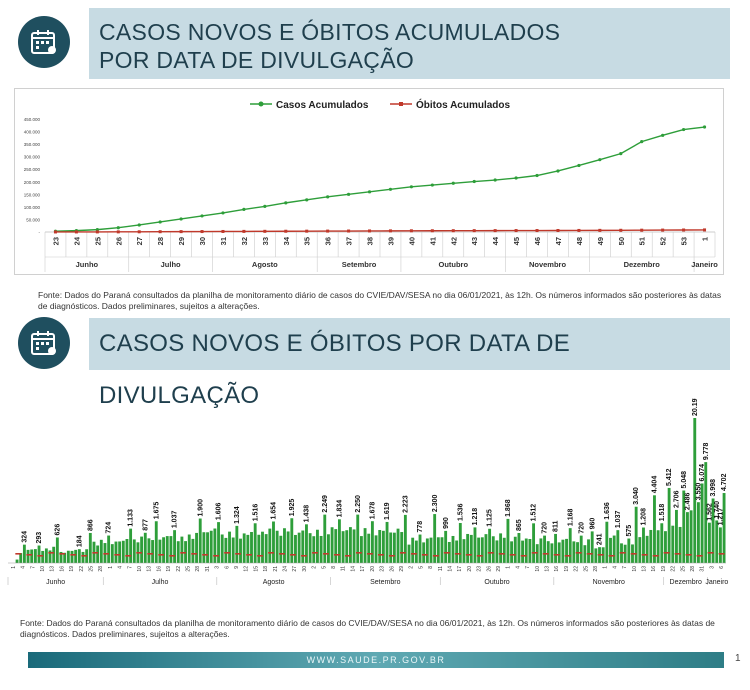 The image size is (750, 690). Describe the element at coordinates (87, 264) in the screenshot. I see `month-label: Junho` at that location.